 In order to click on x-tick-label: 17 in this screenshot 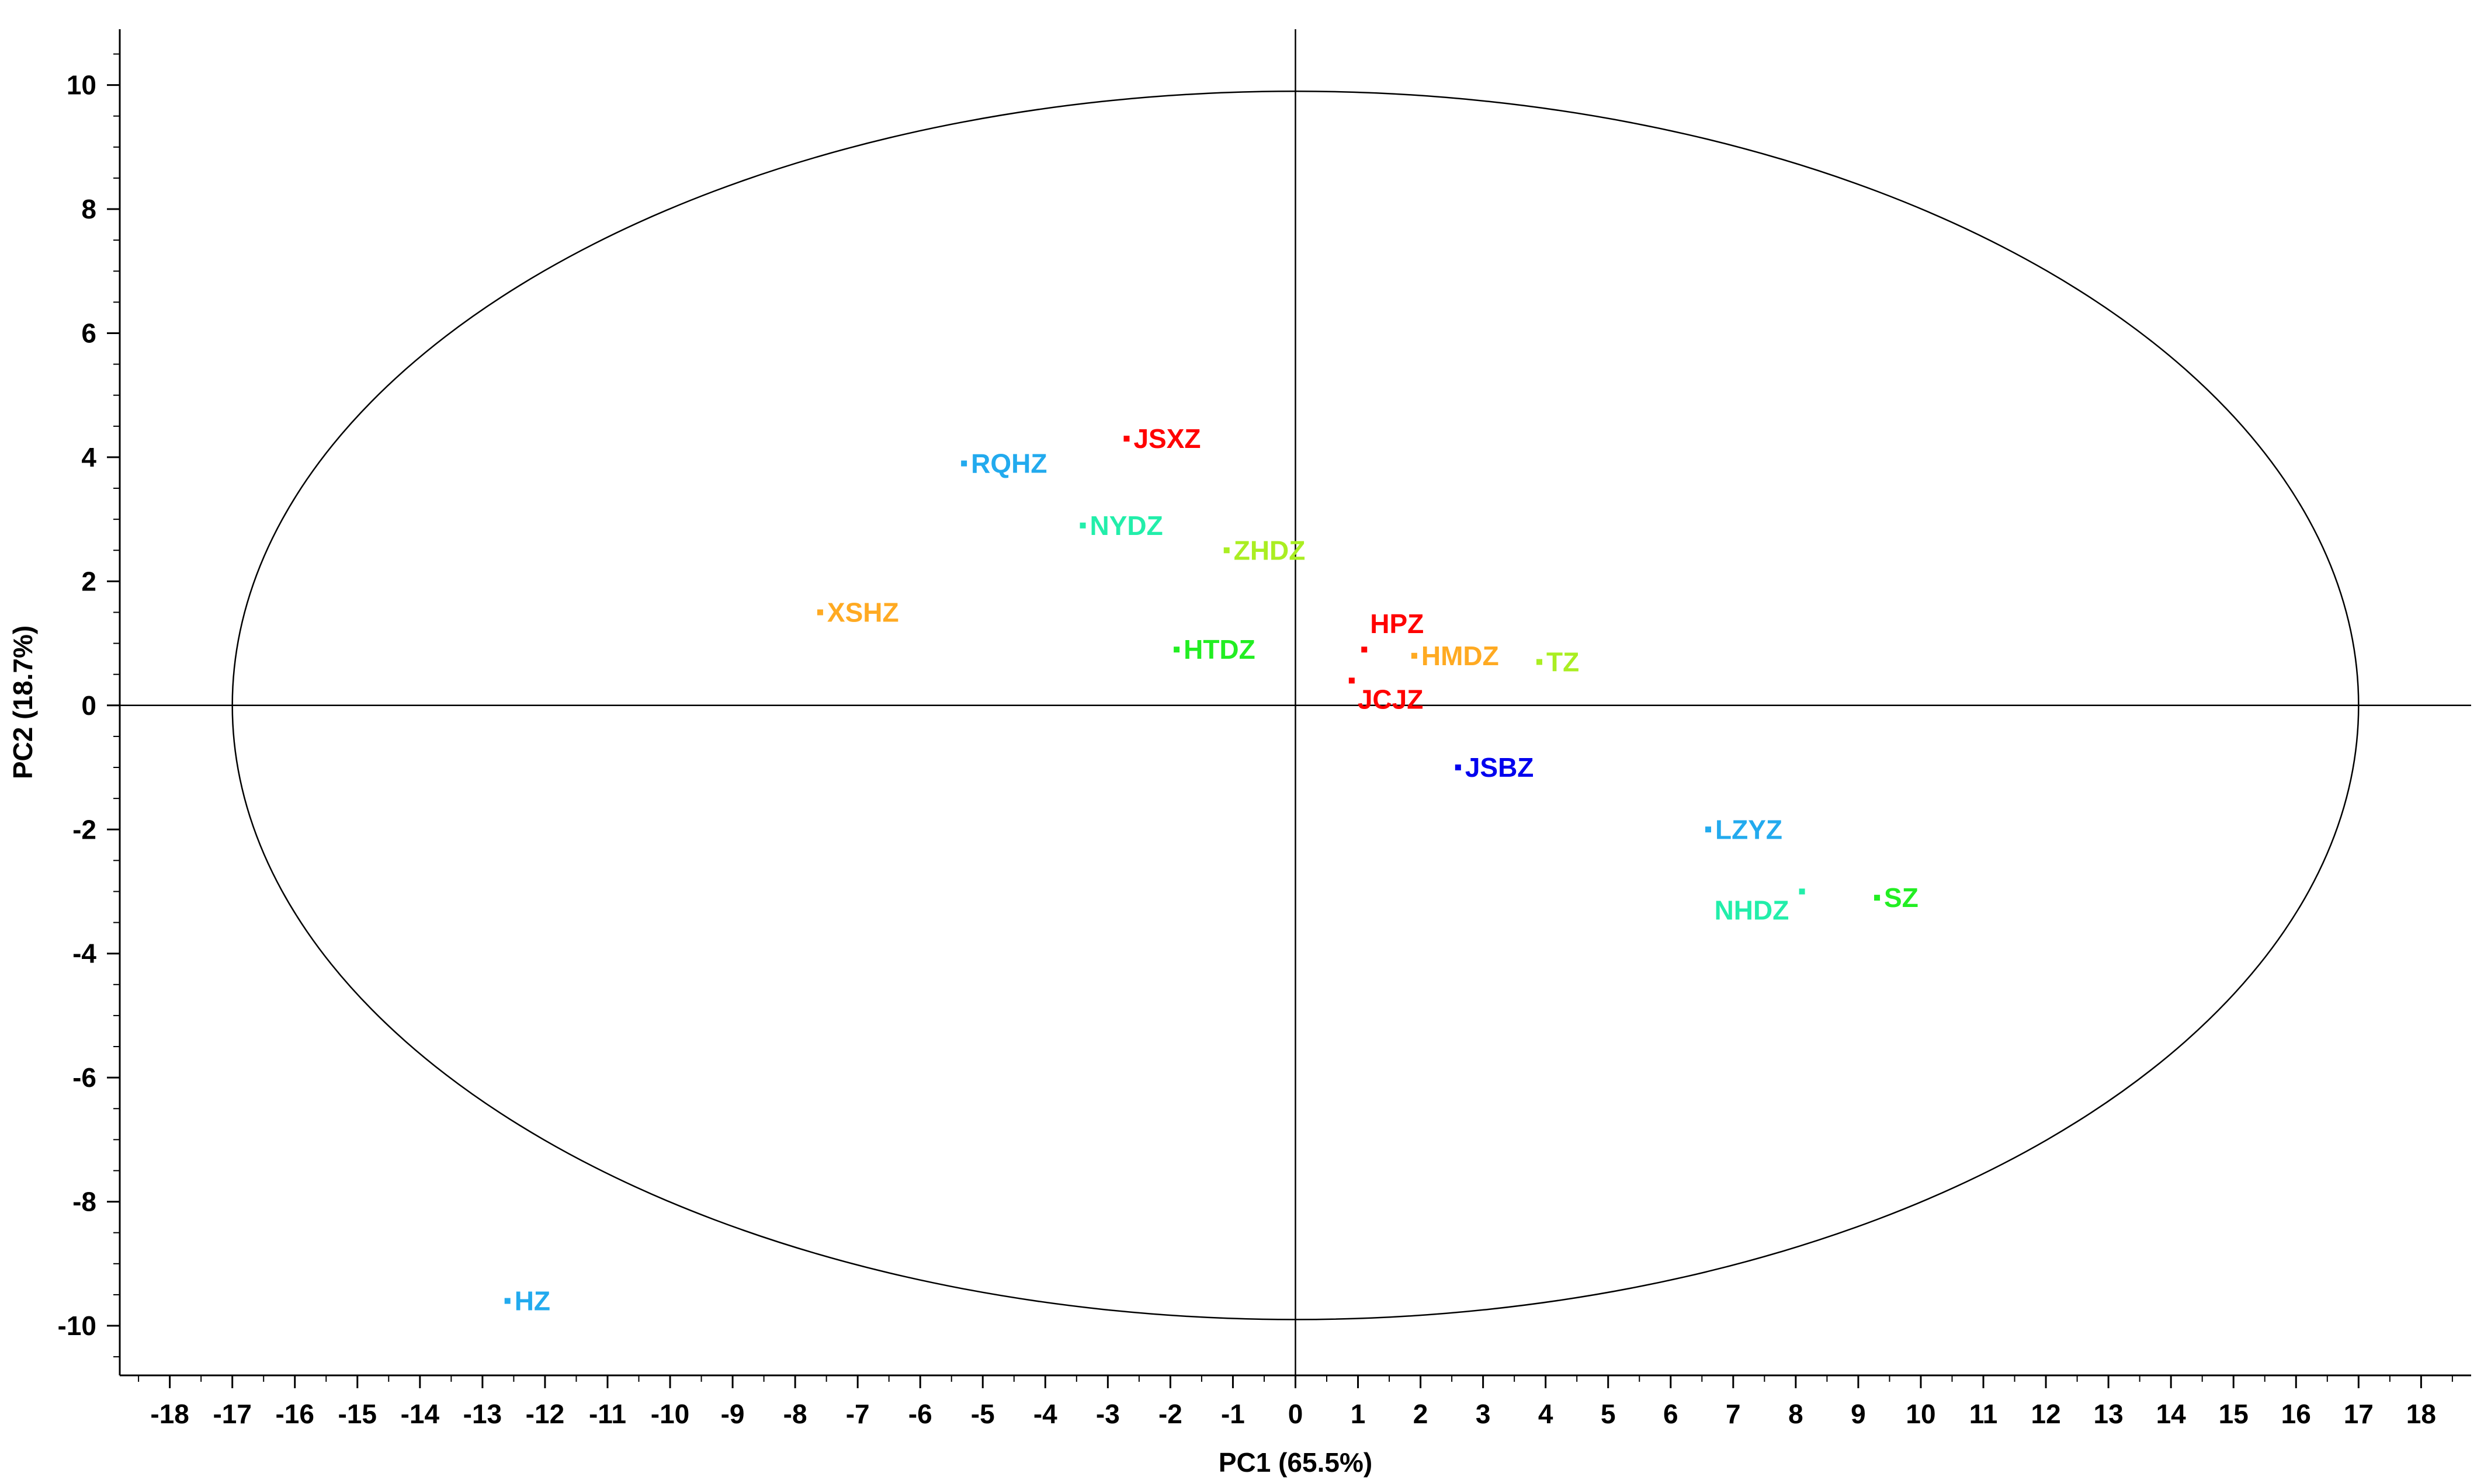, I will do `click(2359, 1414)`.